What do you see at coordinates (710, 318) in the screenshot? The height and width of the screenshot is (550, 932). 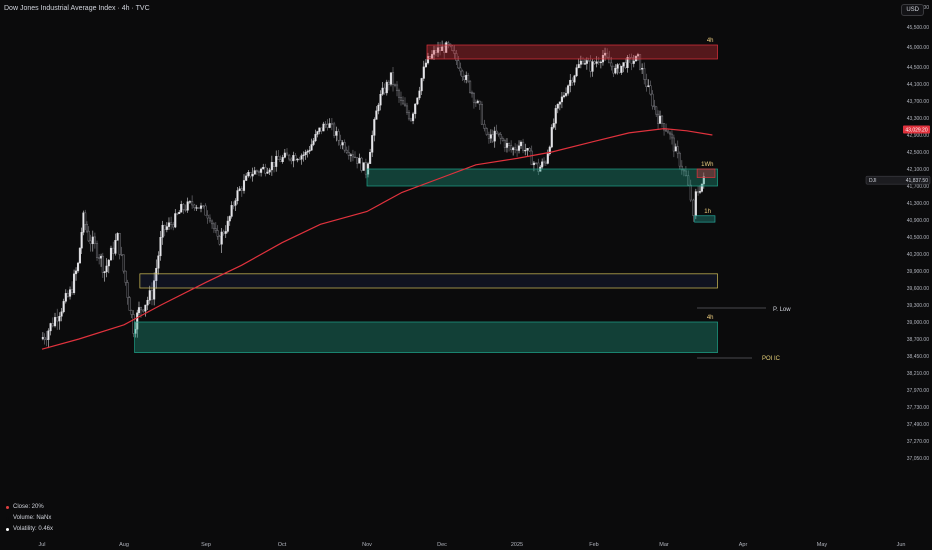 I see `zone-label: 4h` at bounding box center [710, 318].